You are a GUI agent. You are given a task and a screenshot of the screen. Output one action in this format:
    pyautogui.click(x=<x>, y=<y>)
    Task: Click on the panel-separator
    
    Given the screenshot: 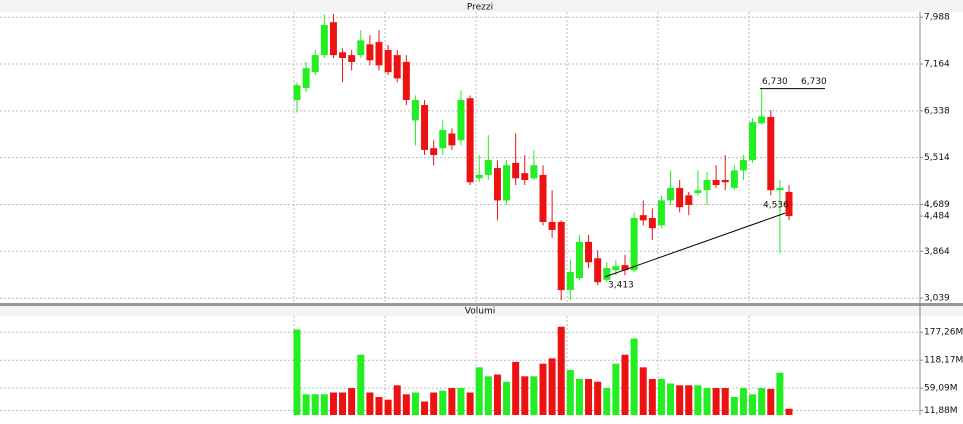 What is the action you would take?
    pyautogui.click(x=481, y=304)
    